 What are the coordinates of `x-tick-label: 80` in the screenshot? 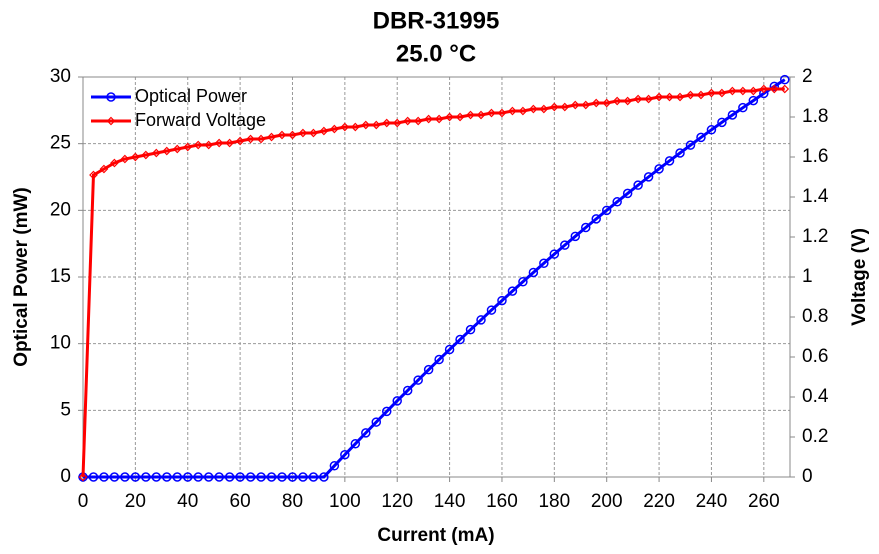 It's located at (292, 501).